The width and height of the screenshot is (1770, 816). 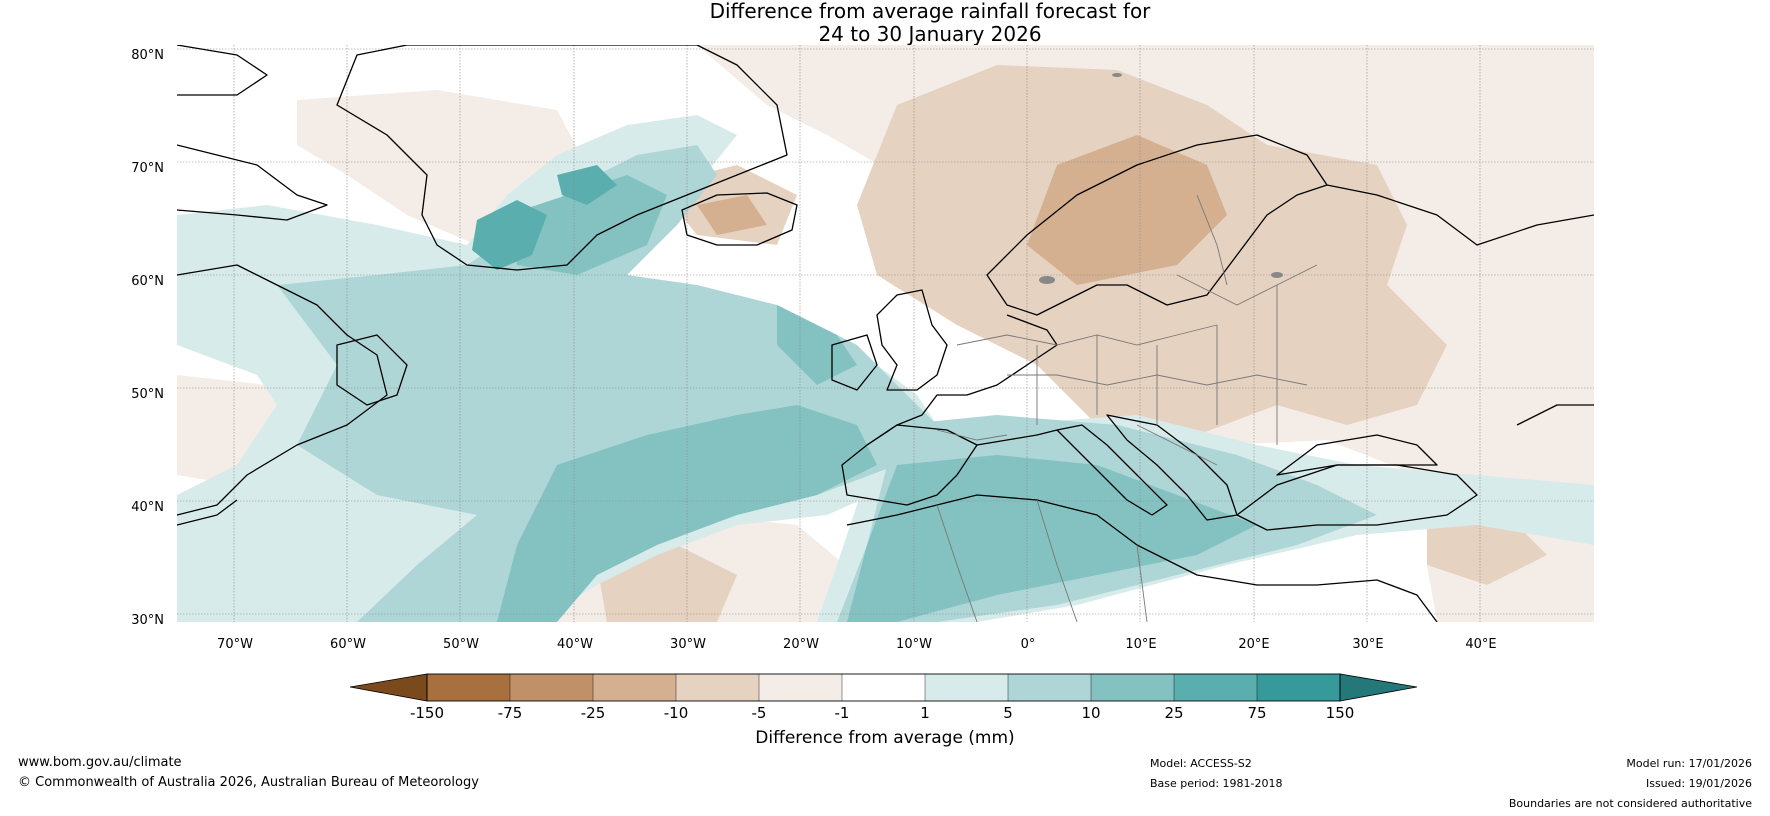 I want to click on base-period-info: Base period: 1981-2018, so click(x=1216, y=783).